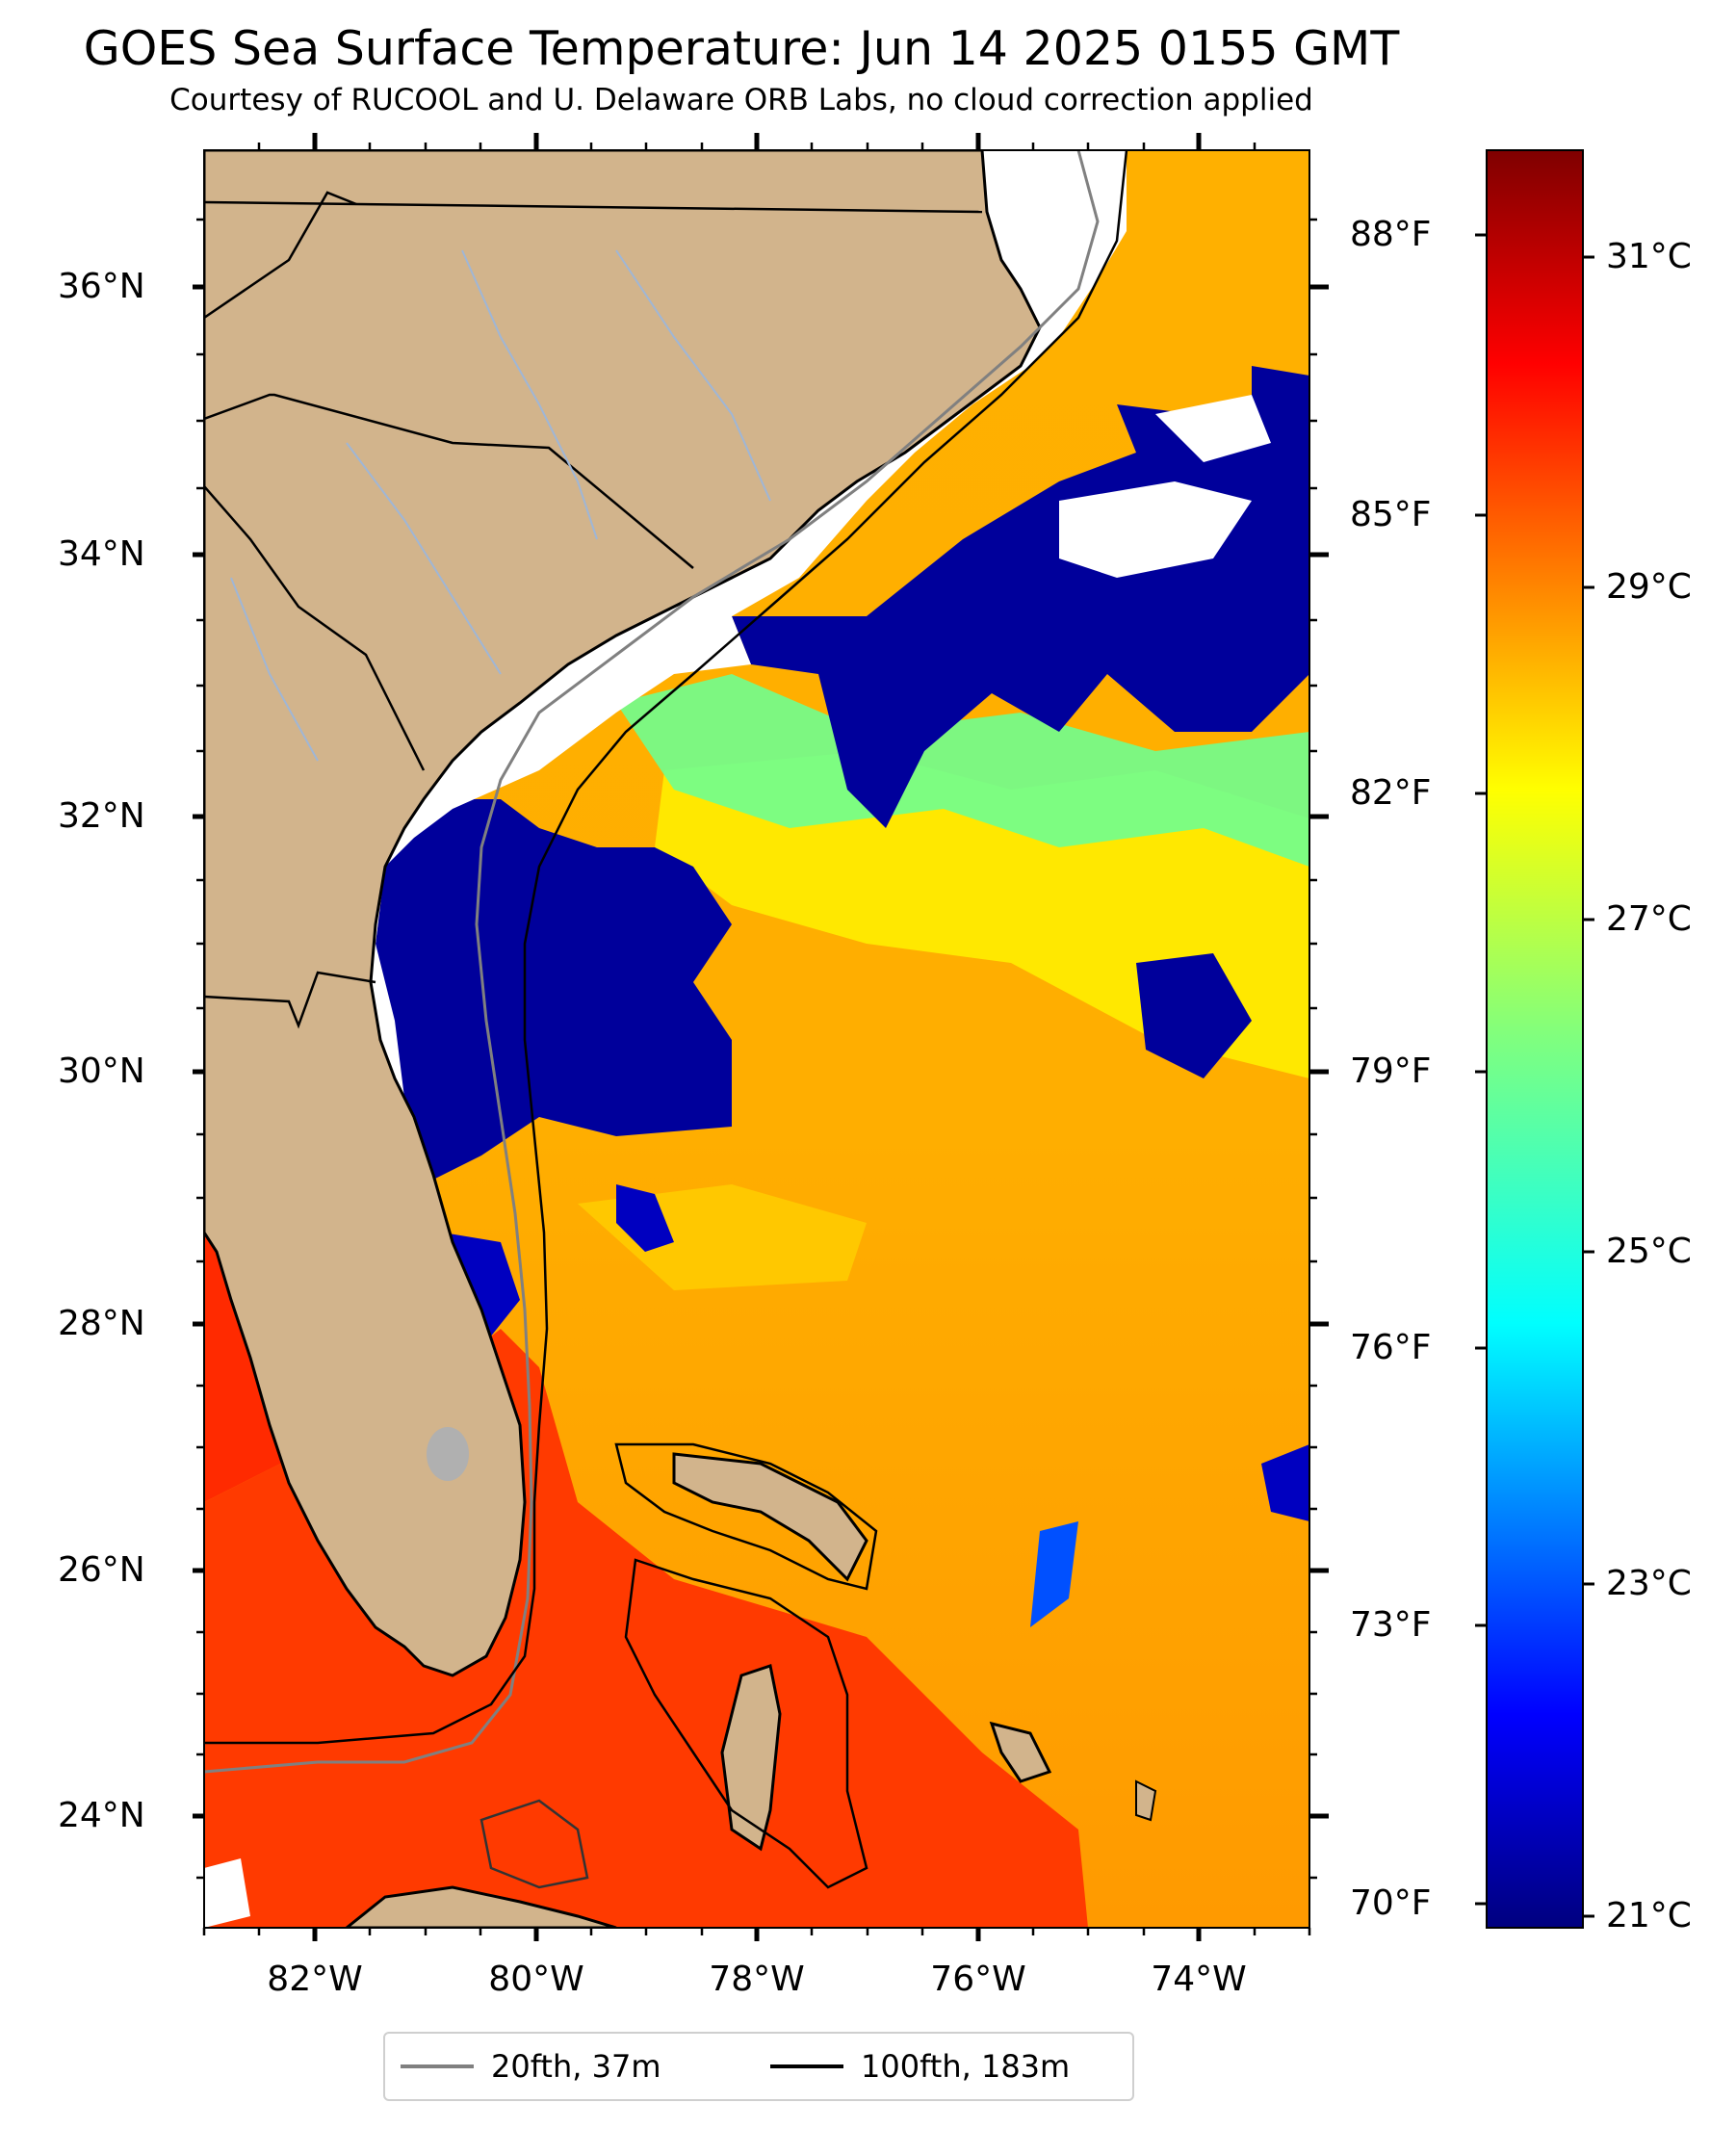  I want to click on lat-label-34n: 34°N, so click(102, 554).